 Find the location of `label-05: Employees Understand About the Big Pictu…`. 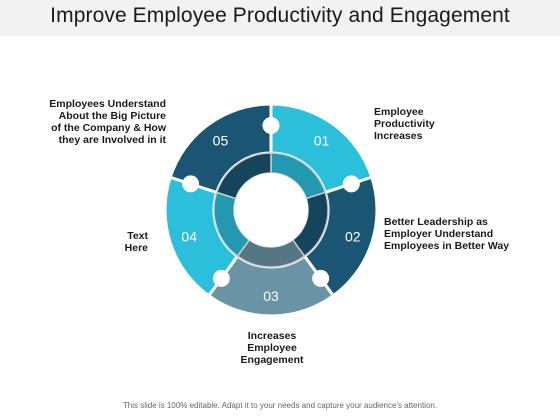

label-05: Employees Understand About the Big Pictu… is located at coordinates (107, 122).